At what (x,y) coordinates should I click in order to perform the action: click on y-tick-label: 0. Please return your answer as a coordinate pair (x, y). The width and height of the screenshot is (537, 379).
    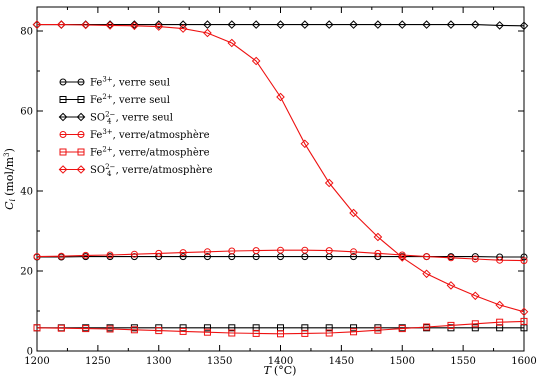
    Looking at the image, I should click on (30, 352).